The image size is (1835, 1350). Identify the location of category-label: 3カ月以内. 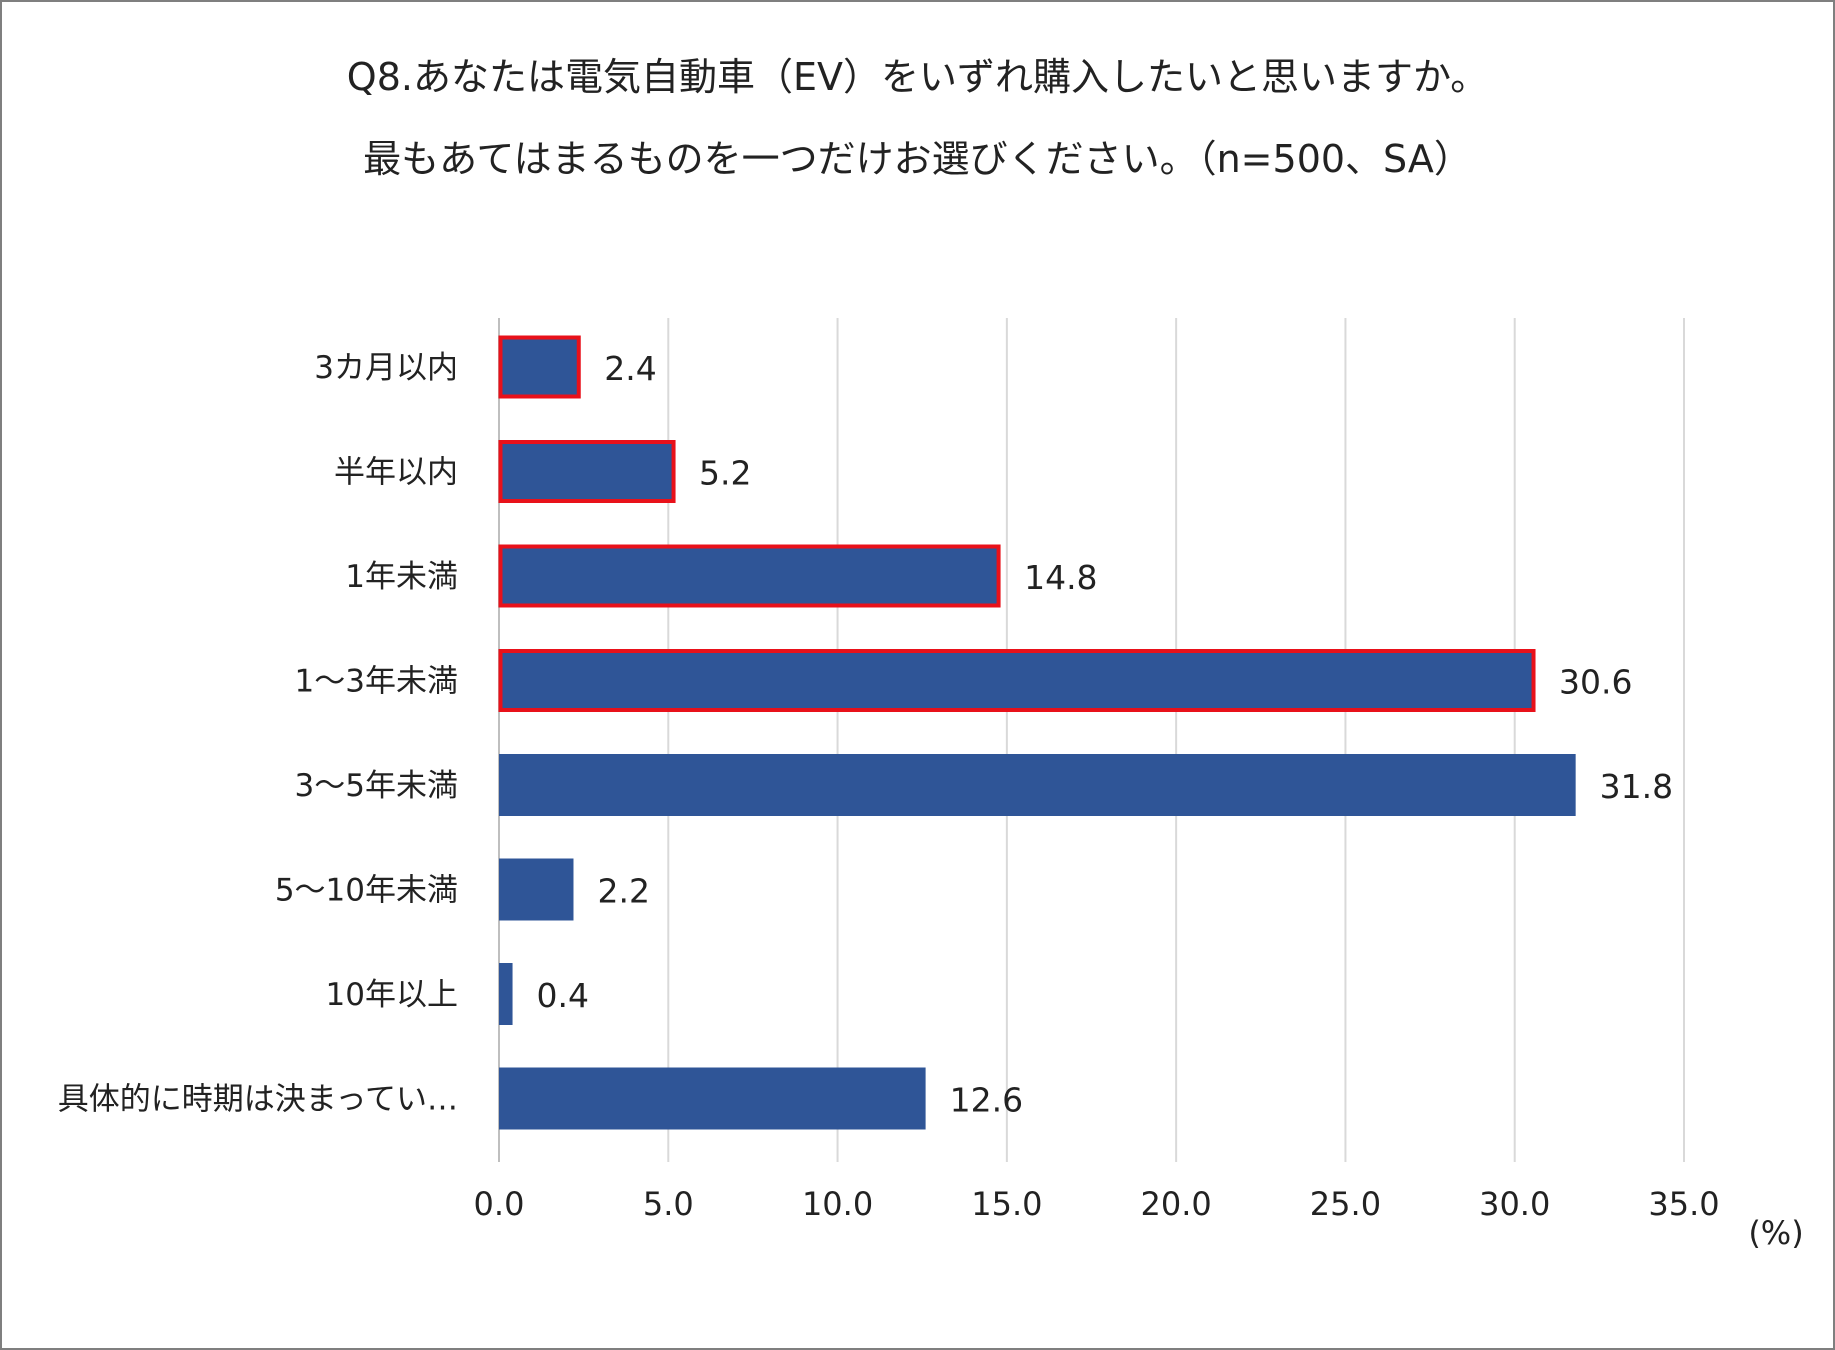
(386, 368).